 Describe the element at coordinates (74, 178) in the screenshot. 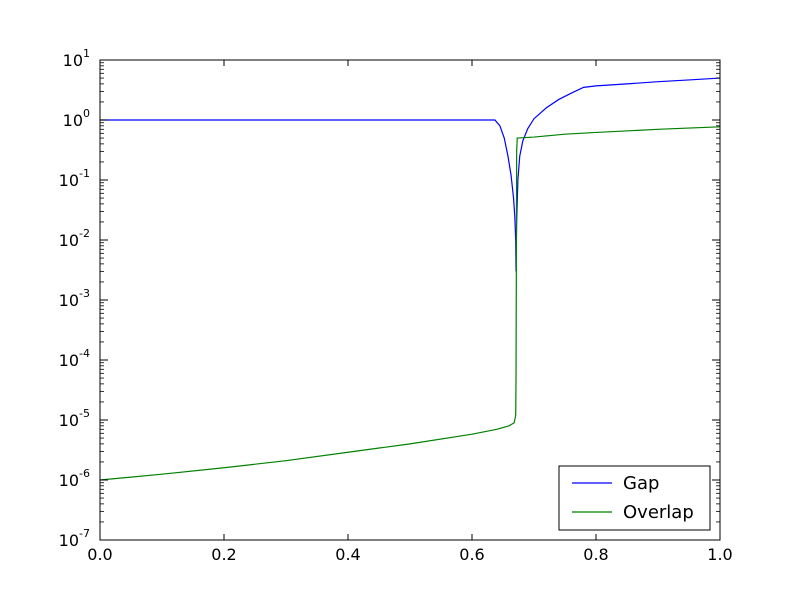

I see `y-tick-label: 10⁻¹` at that location.